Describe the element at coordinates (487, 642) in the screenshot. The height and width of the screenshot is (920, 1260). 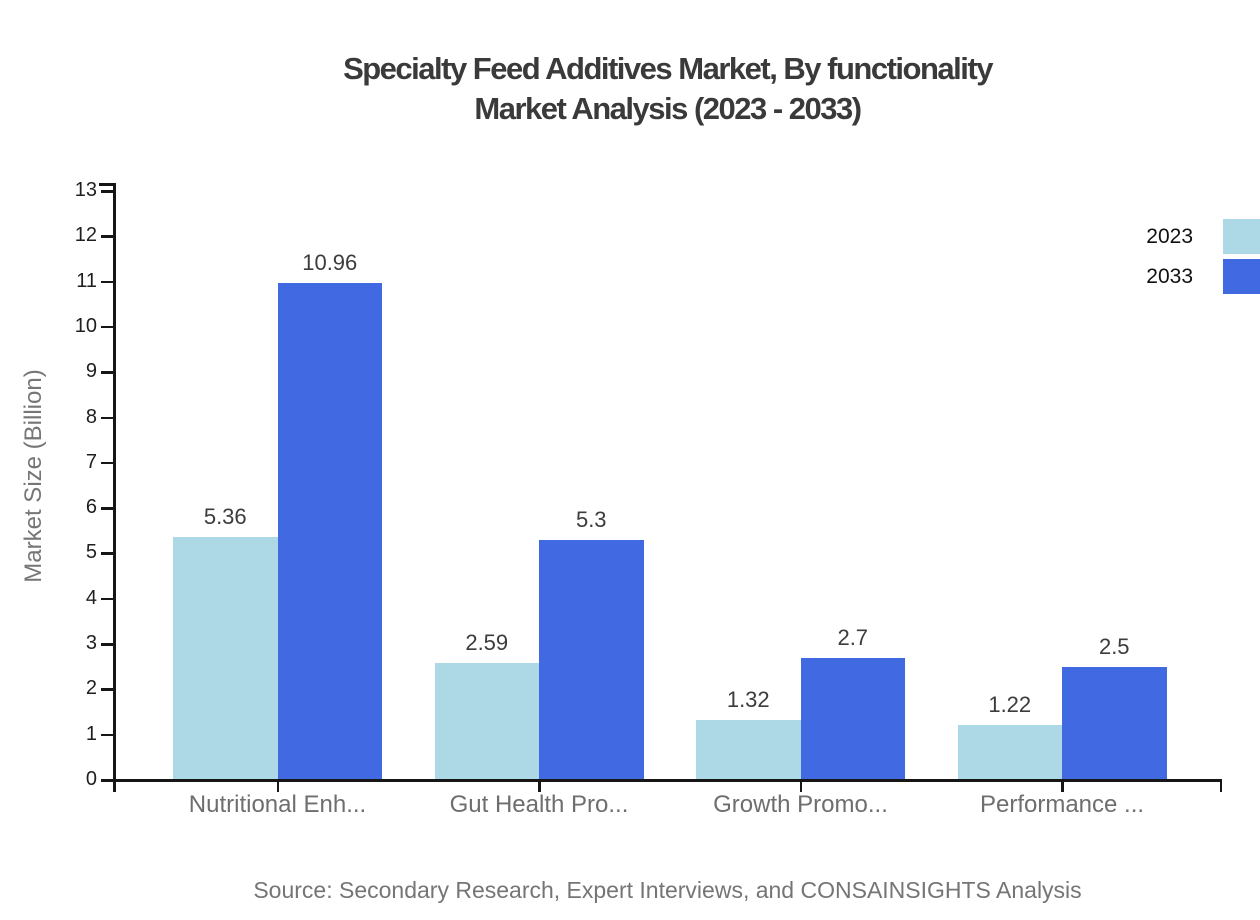
I see `bar-value-label: 2.59` at that location.